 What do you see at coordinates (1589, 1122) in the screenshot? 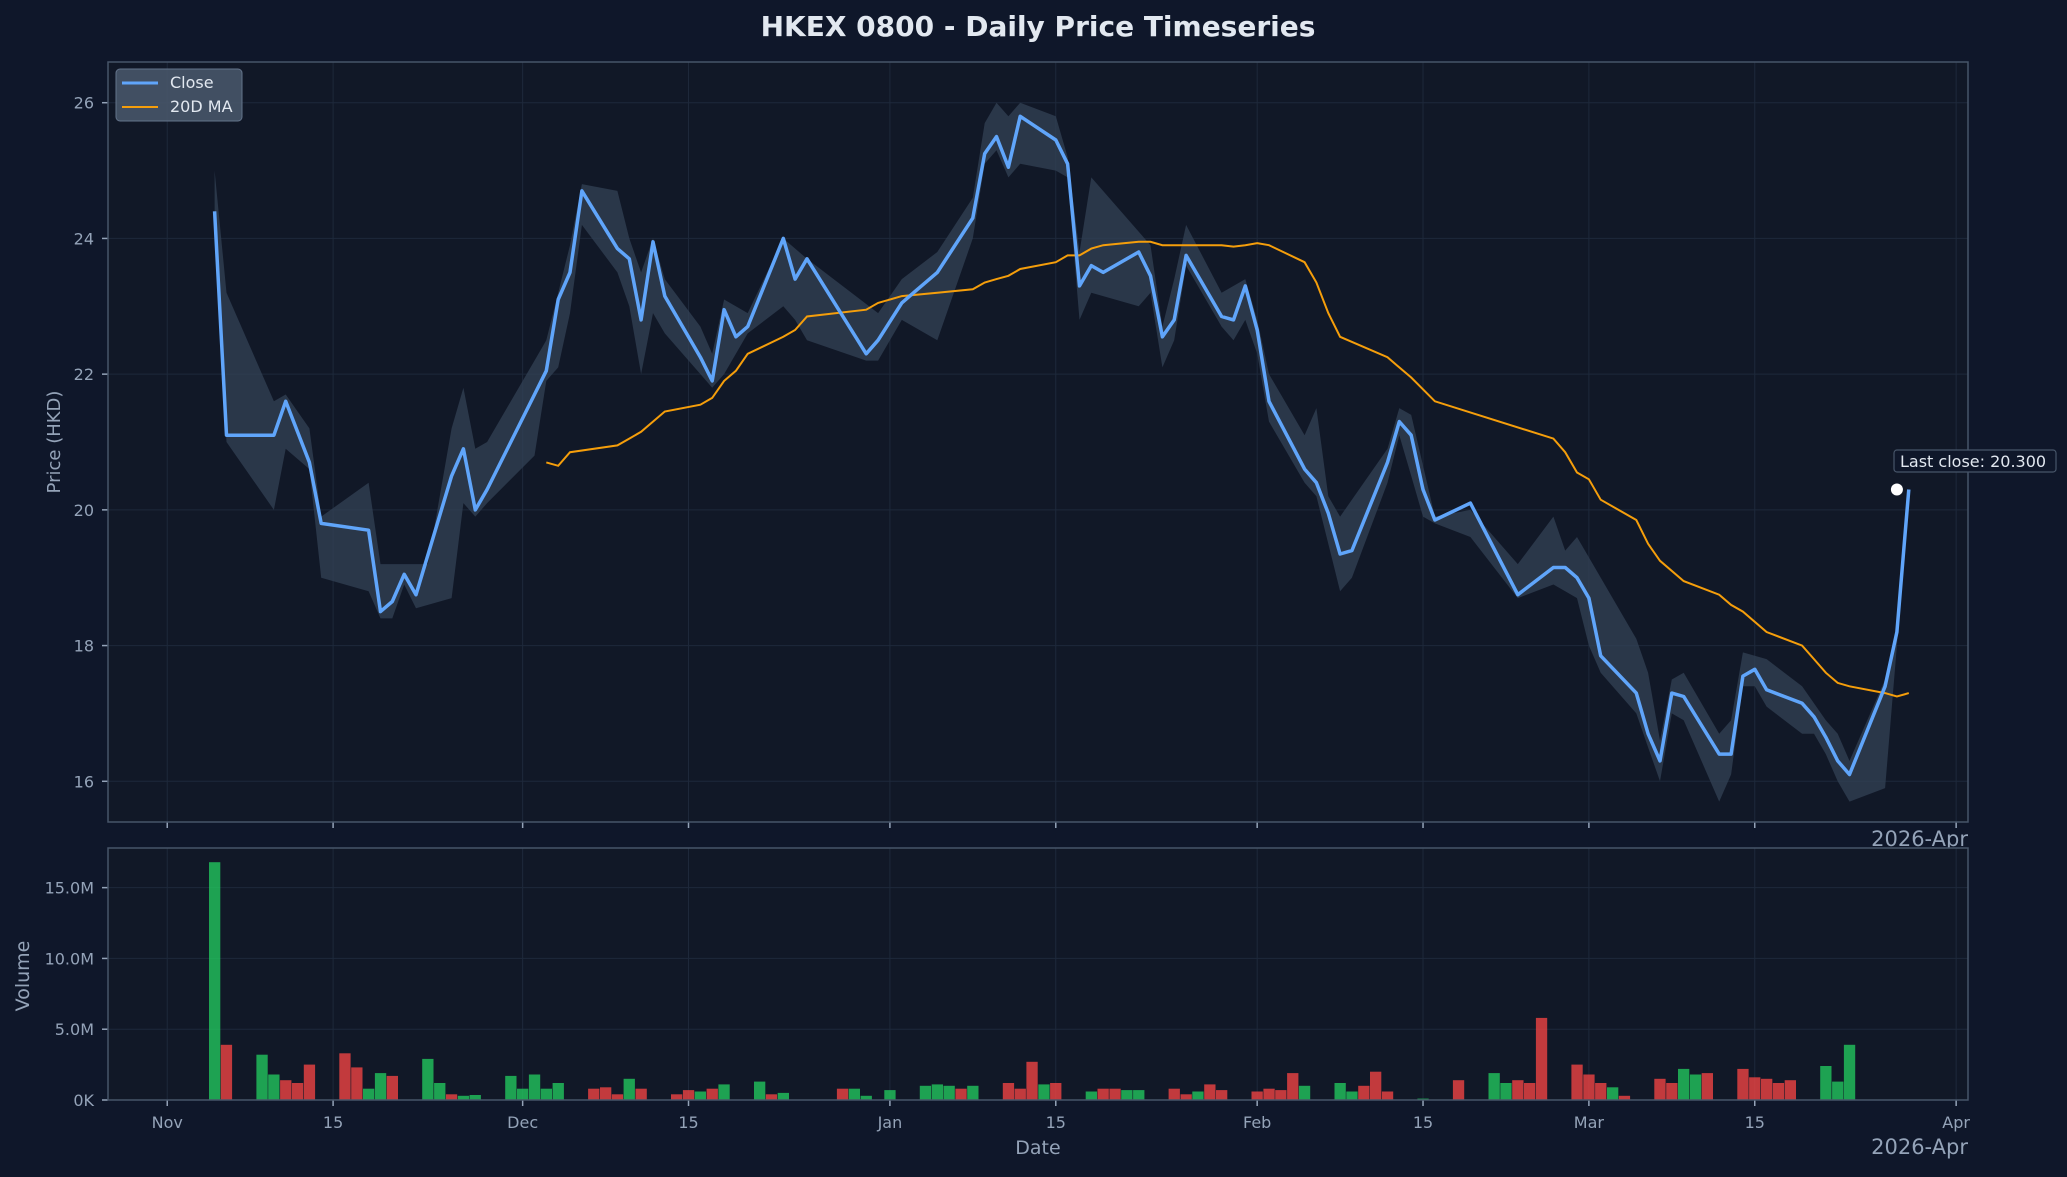
I see `volume-x-tick-label: Mar` at bounding box center [1589, 1122].